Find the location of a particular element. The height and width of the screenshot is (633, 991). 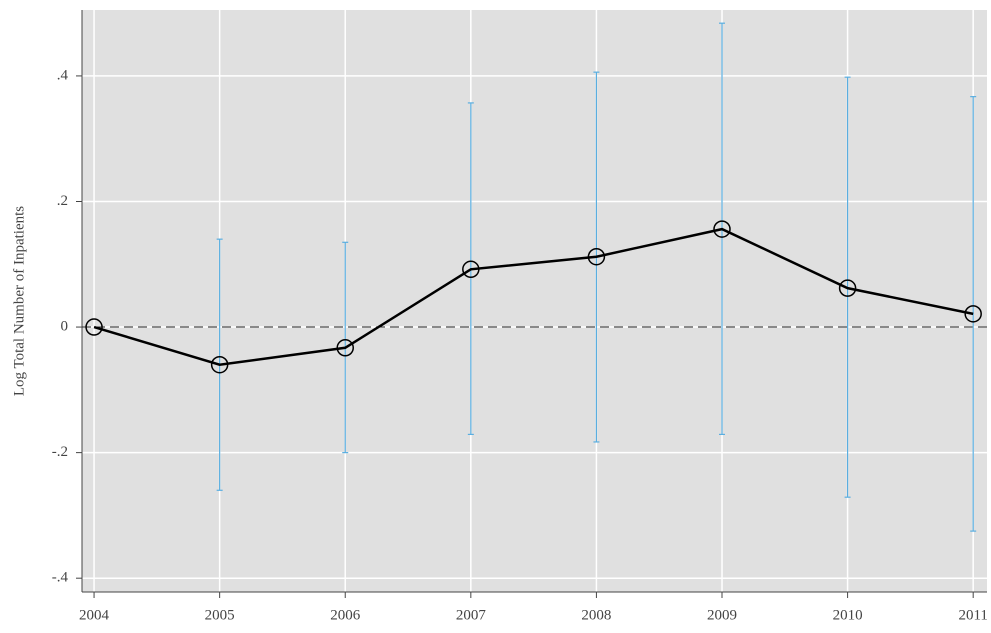

x-tick-label: 2006 is located at coordinates (345, 615).